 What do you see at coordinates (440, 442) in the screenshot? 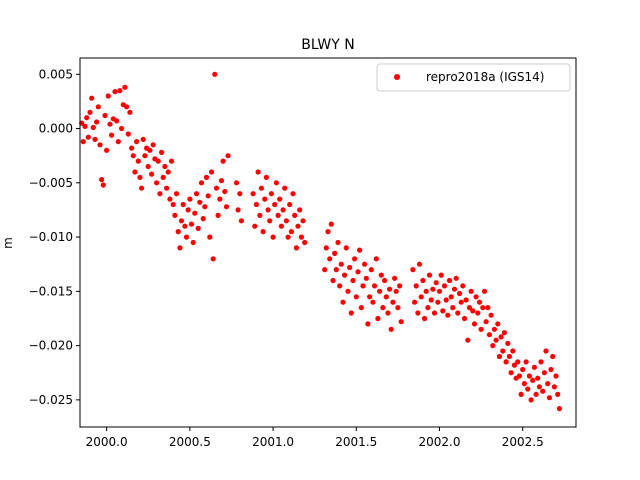
I see `x-tick-label: 2002.0` at bounding box center [440, 442].